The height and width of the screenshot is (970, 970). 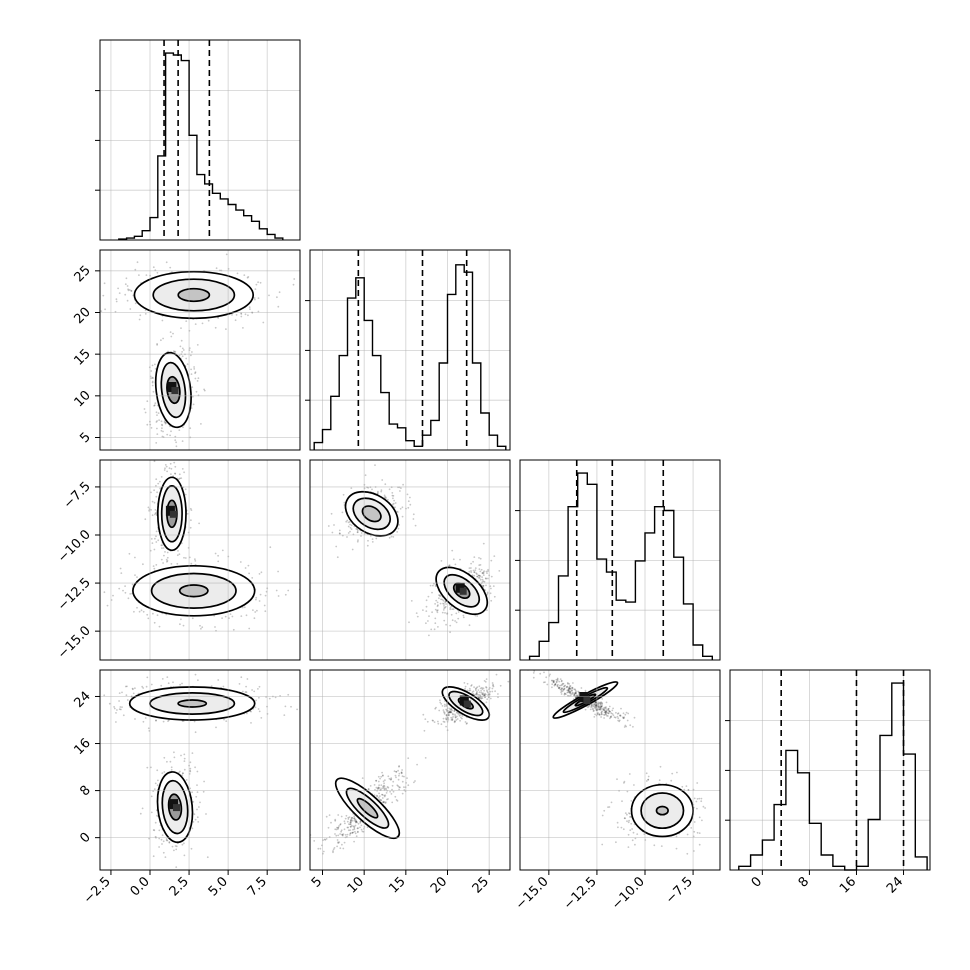 What do you see at coordinates (371, 514) in the screenshot?
I see `density-contour` at bounding box center [371, 514].